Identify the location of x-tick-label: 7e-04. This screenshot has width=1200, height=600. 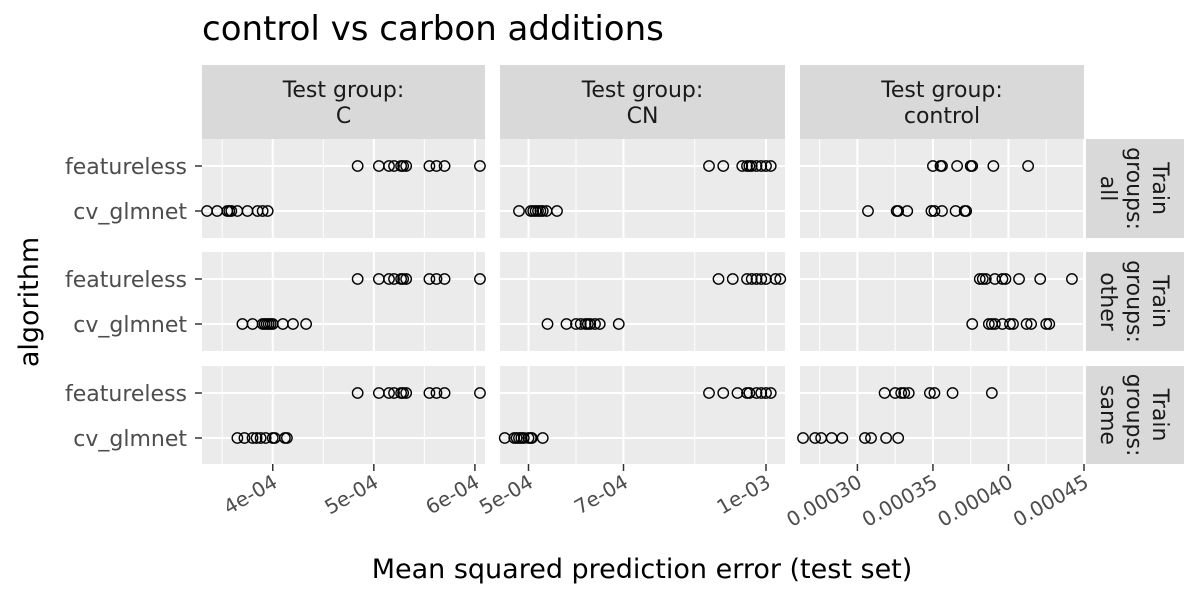
(601, 495).